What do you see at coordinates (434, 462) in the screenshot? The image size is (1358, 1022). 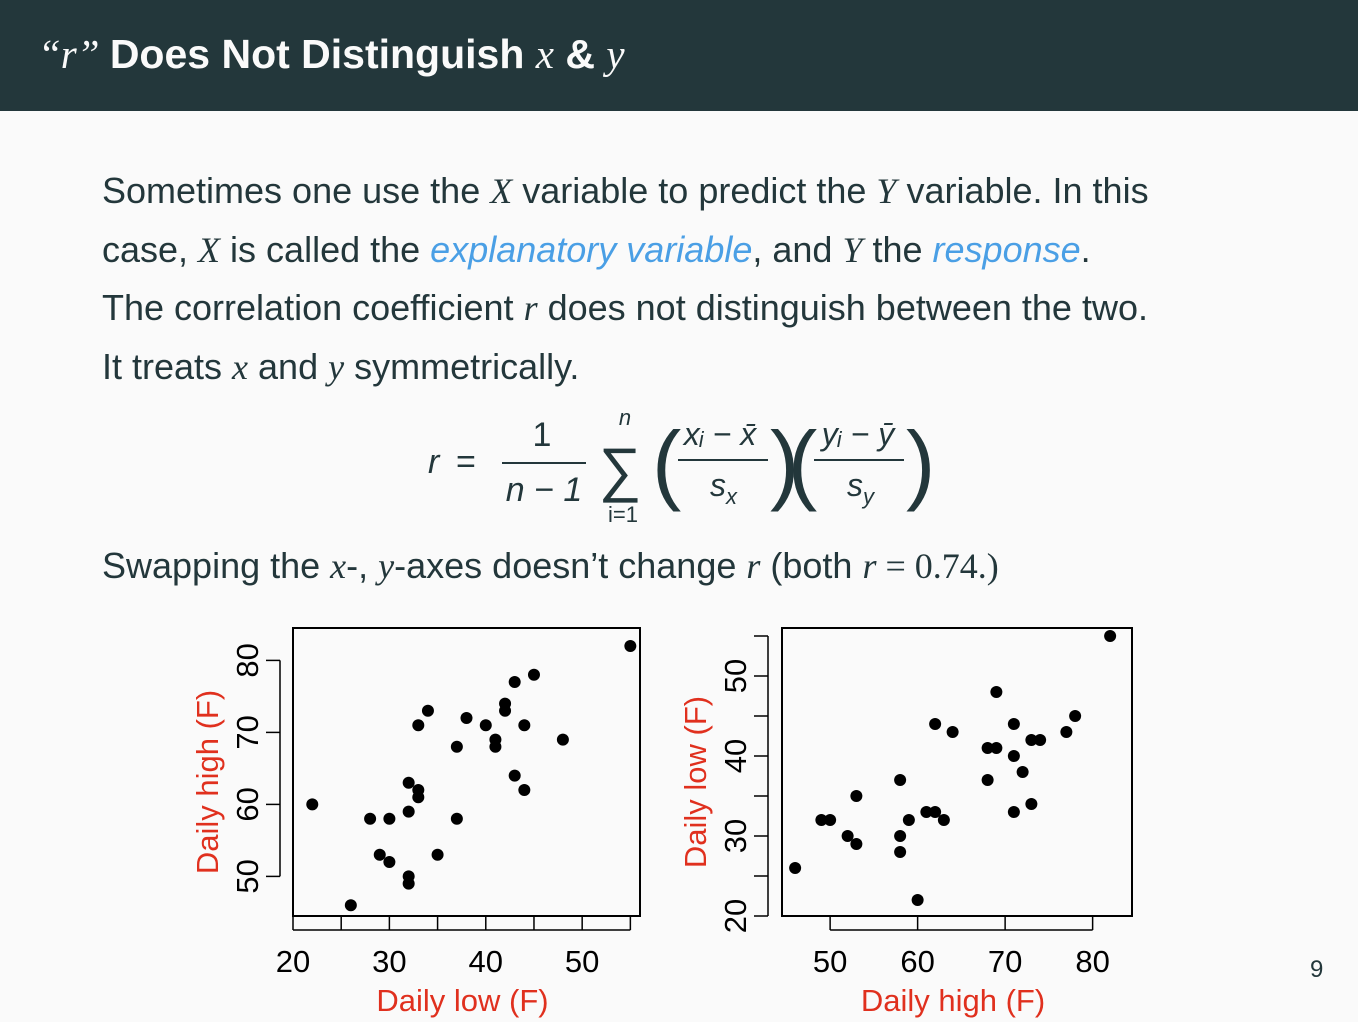 I see `formula-lhs: r` at bounding box center [434, 462].